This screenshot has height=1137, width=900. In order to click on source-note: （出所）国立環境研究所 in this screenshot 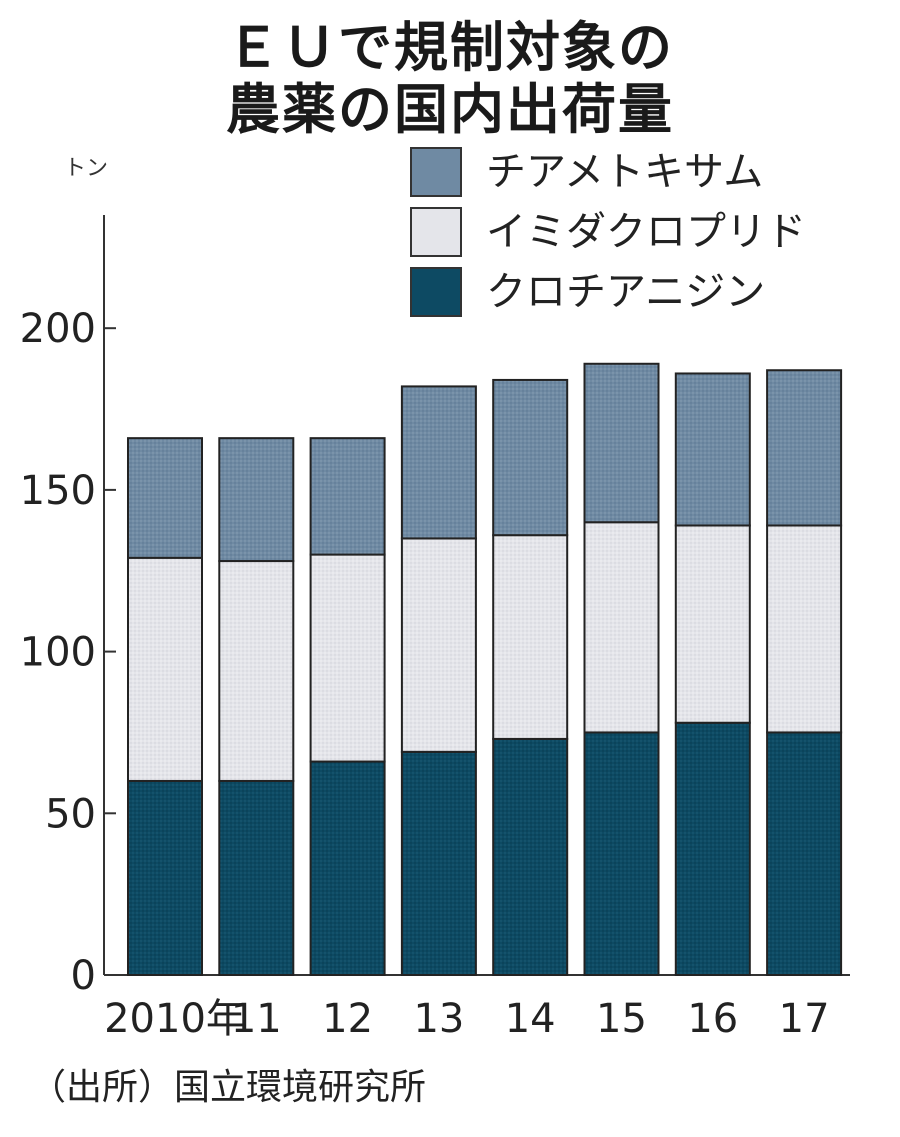, I will do `click(228, 1087)`.